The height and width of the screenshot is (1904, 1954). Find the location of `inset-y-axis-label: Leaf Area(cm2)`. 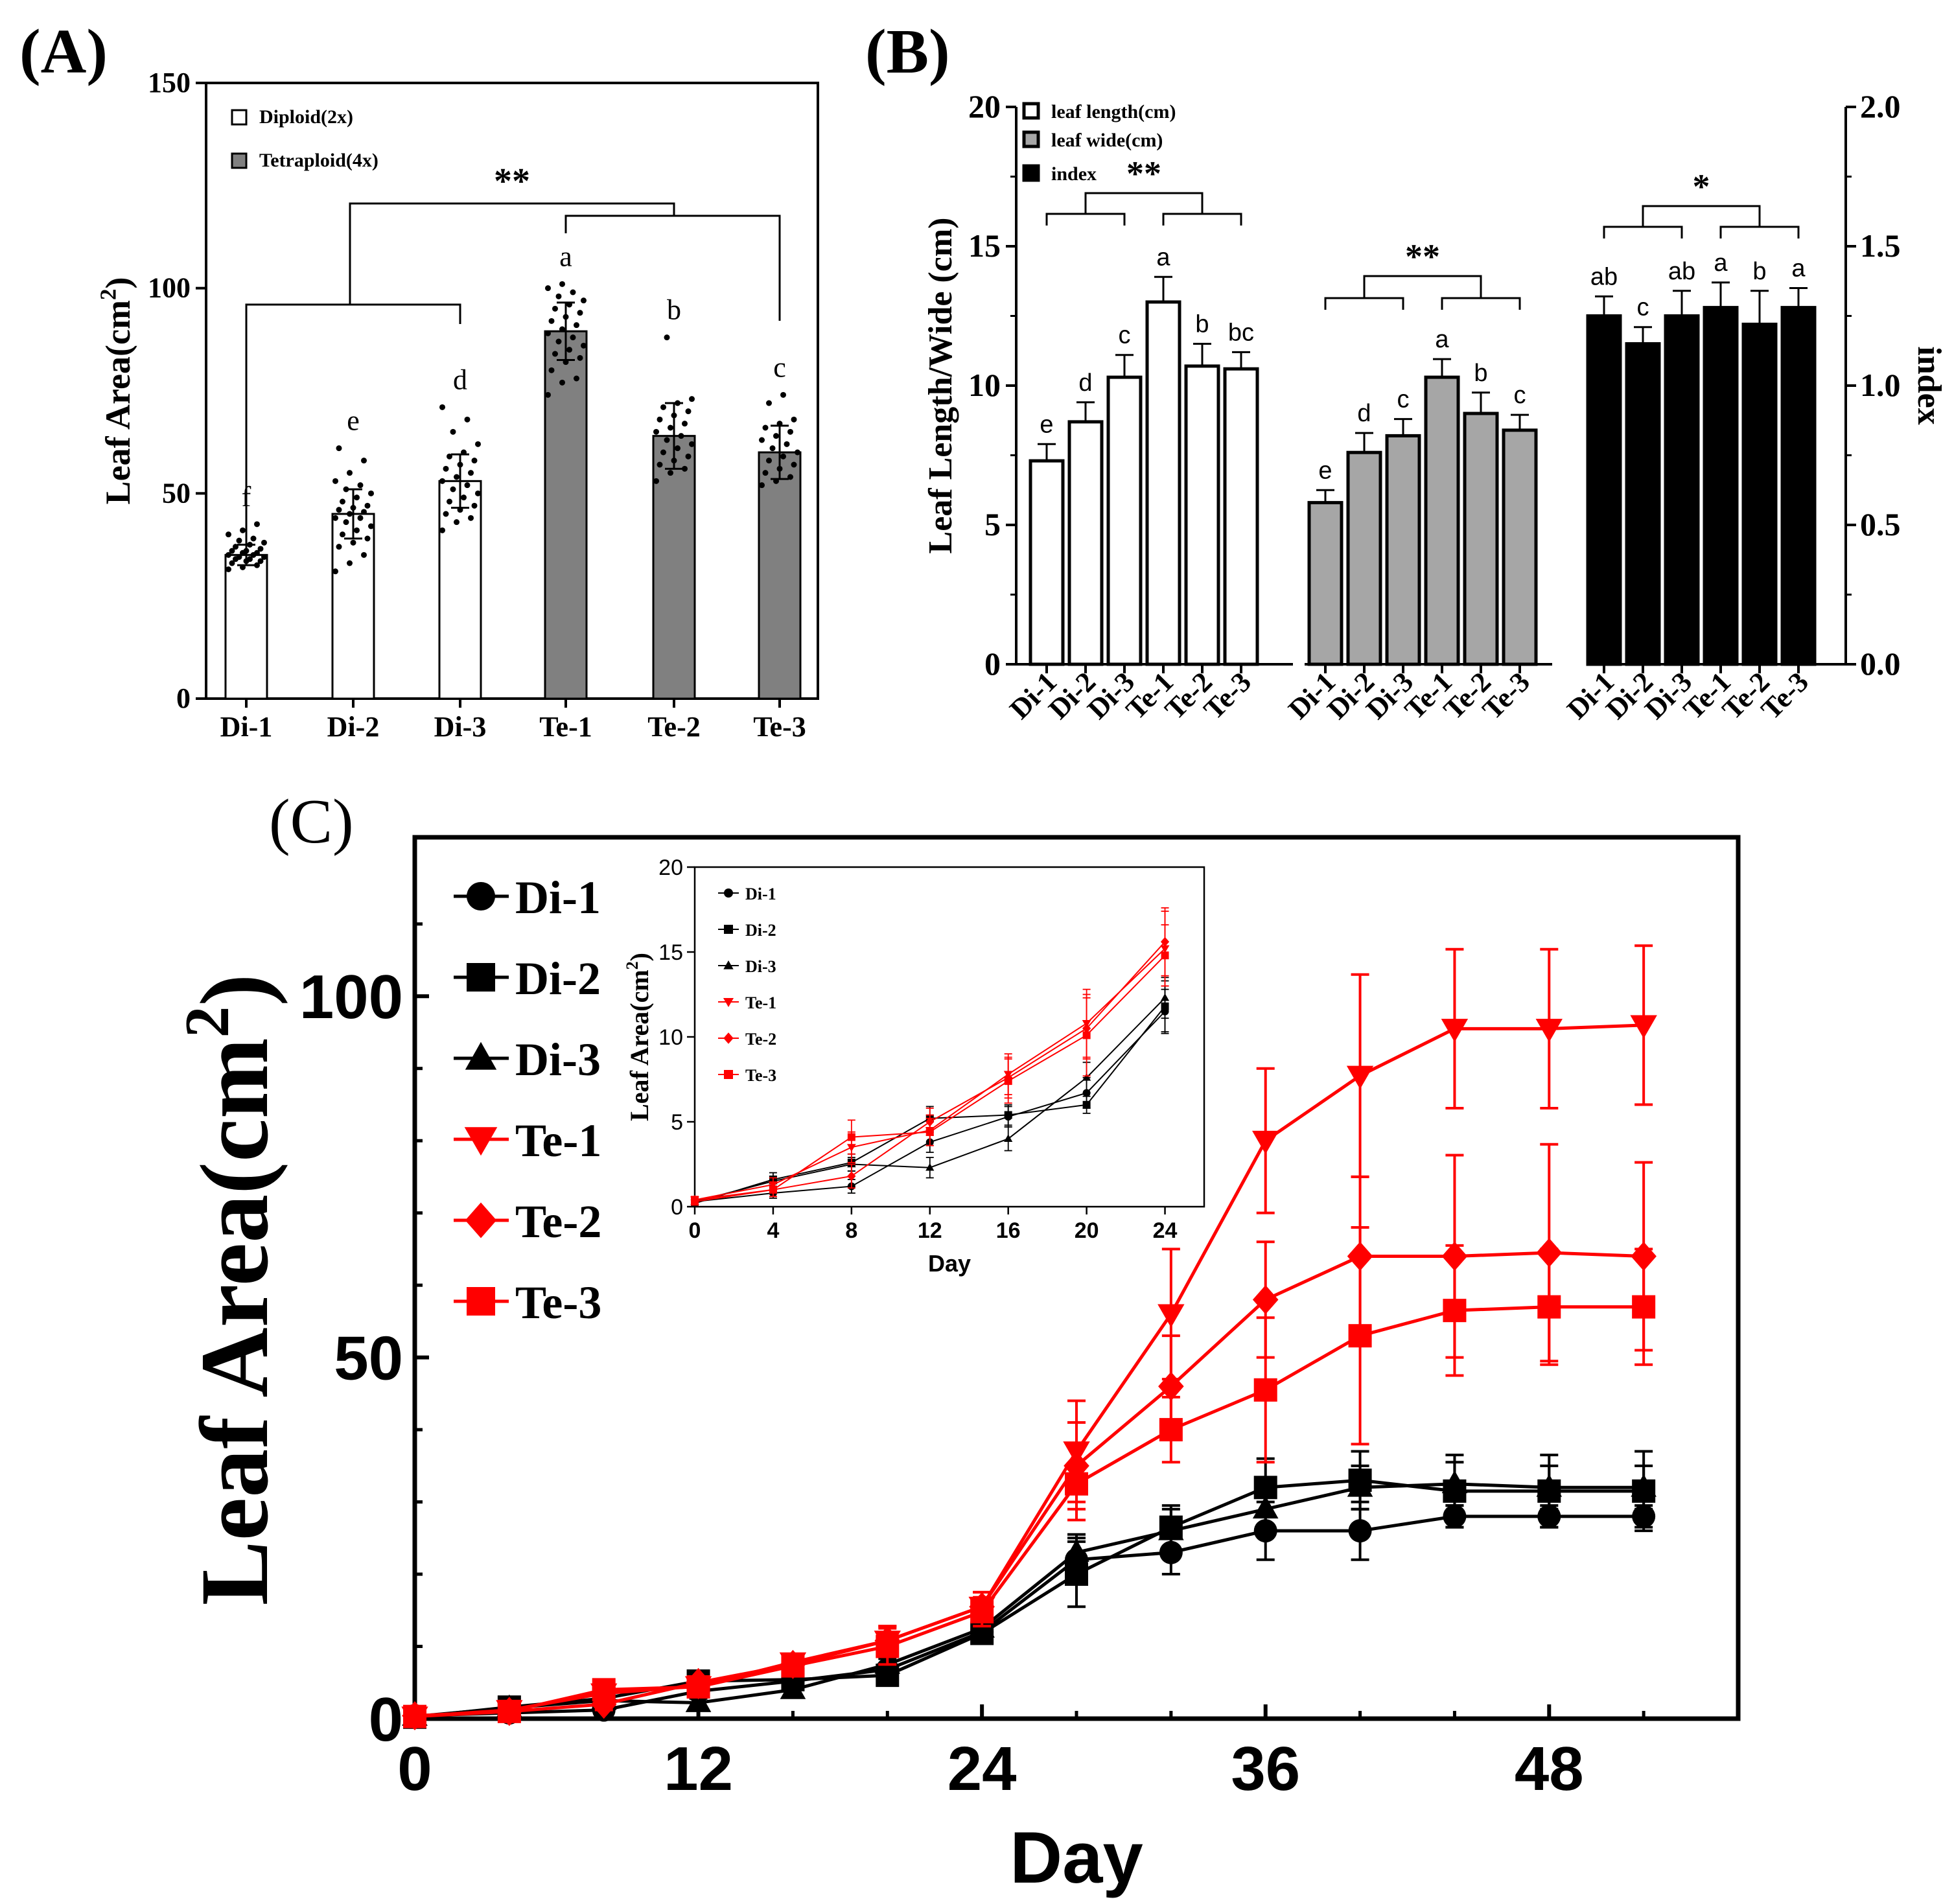

inset-y-axis-label: Leaf Area(cm2) is located at coordinates (638, 1037).